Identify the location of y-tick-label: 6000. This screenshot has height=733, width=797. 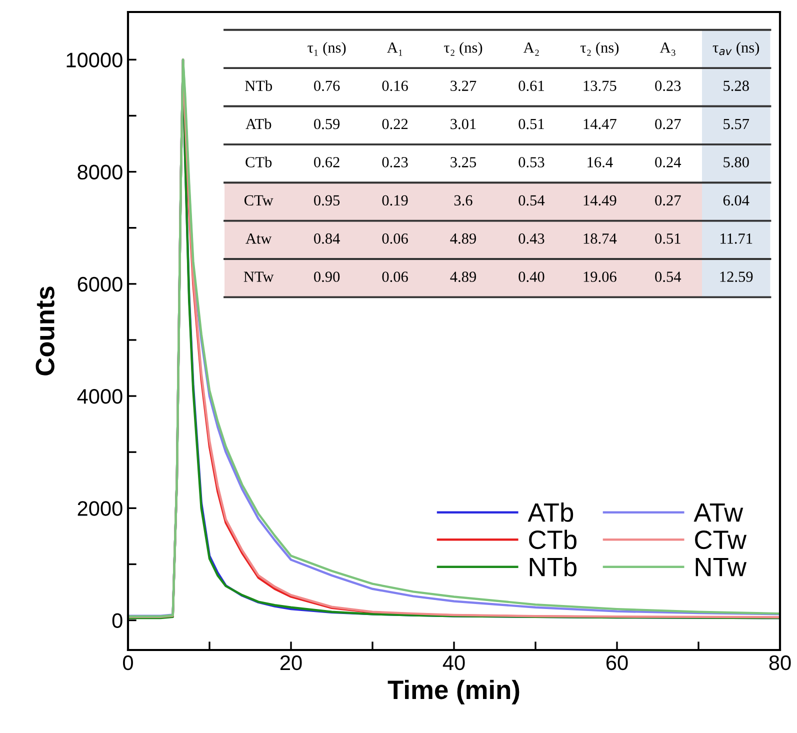
(100, 284).